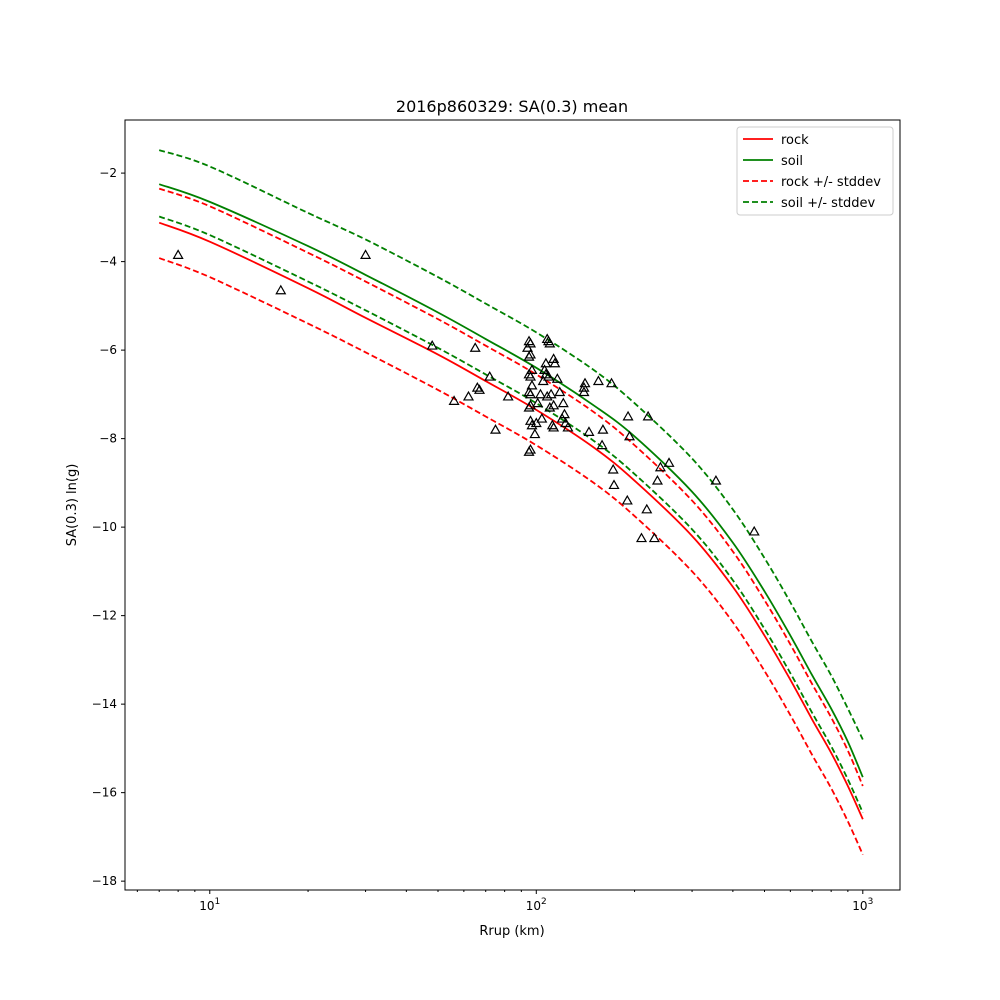 The image size is (1000, 1000). What do you see at coordinates (536, 905) in the screenshot?
I see `x-tick-label: 10²` at bounding box center [536, 905].